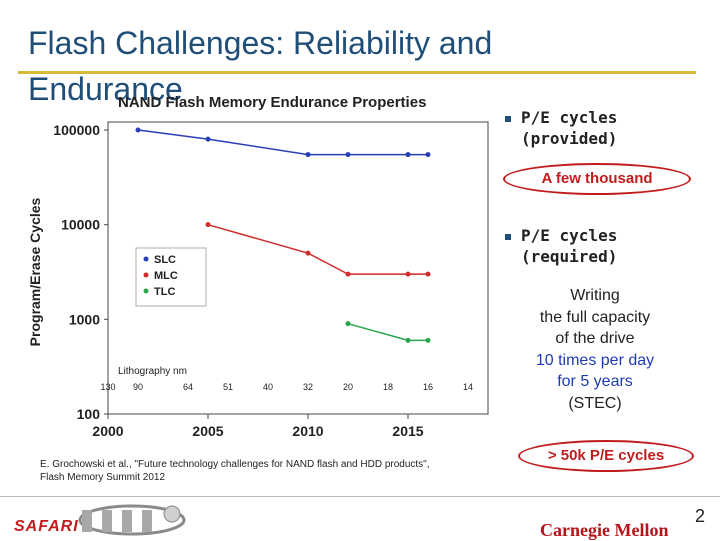 The width and height of the screenshot is (720, 541). What do you see at coordinates (308, 387) in the screenshot?
I see `lithography-tick-label: 32` at bounding box center [308, 387].